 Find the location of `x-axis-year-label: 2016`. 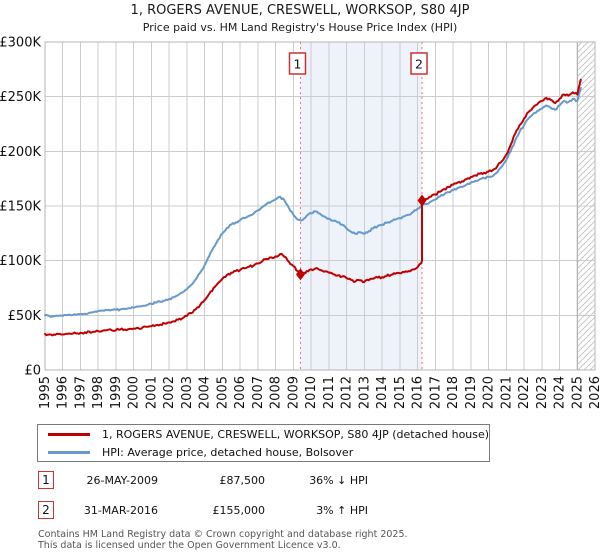

x-axis-year-label: 2016 is located at coordinates (418, 392).